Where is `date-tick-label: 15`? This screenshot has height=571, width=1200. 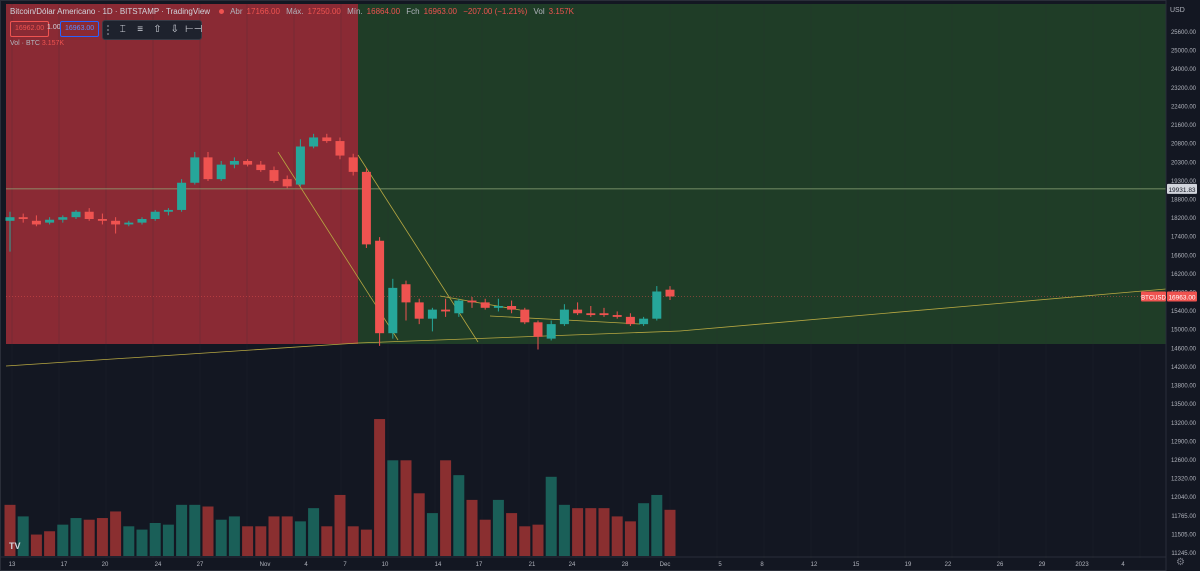 date-tick-label: 15 is located at coordinates (856, 565).